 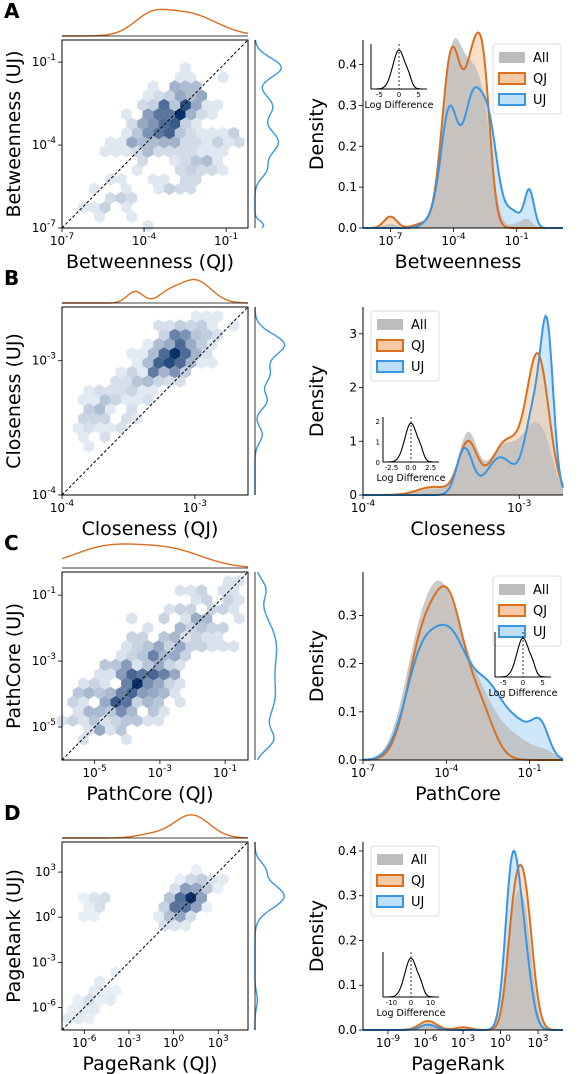 I want to click on y-tick-label-base: 10, so click(x=39, y=62).